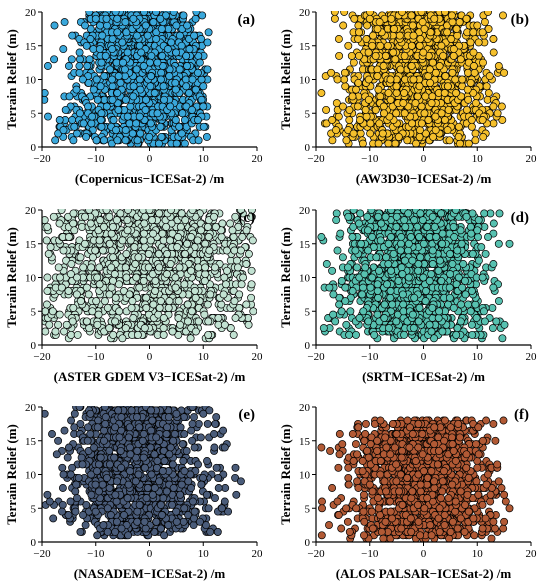 The image size is (550, 586). I want to click on y-tick-label: 0, so click(34, 346).